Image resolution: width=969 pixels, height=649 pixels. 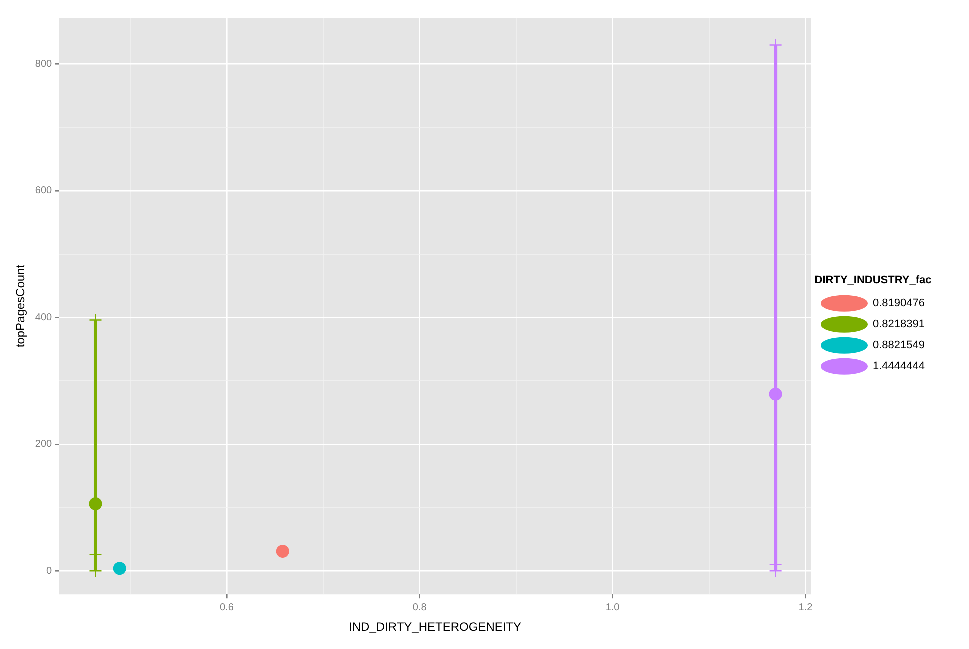 What do you see at coordinates (899, 304) in the screenshot?
I see `legend-label: 0.8190476` at bounding box center [899, 304].